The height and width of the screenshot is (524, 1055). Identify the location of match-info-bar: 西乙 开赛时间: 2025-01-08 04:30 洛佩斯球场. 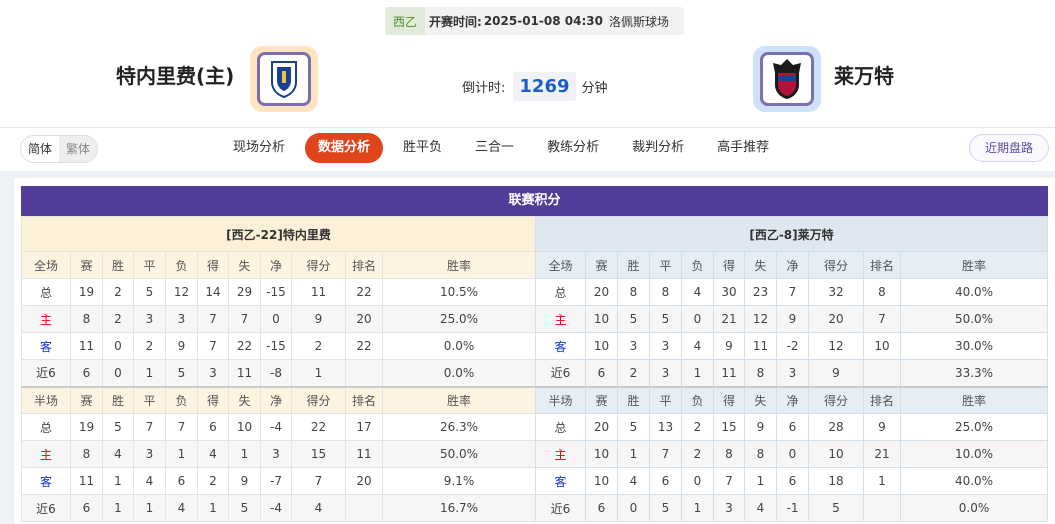
(534, 21).